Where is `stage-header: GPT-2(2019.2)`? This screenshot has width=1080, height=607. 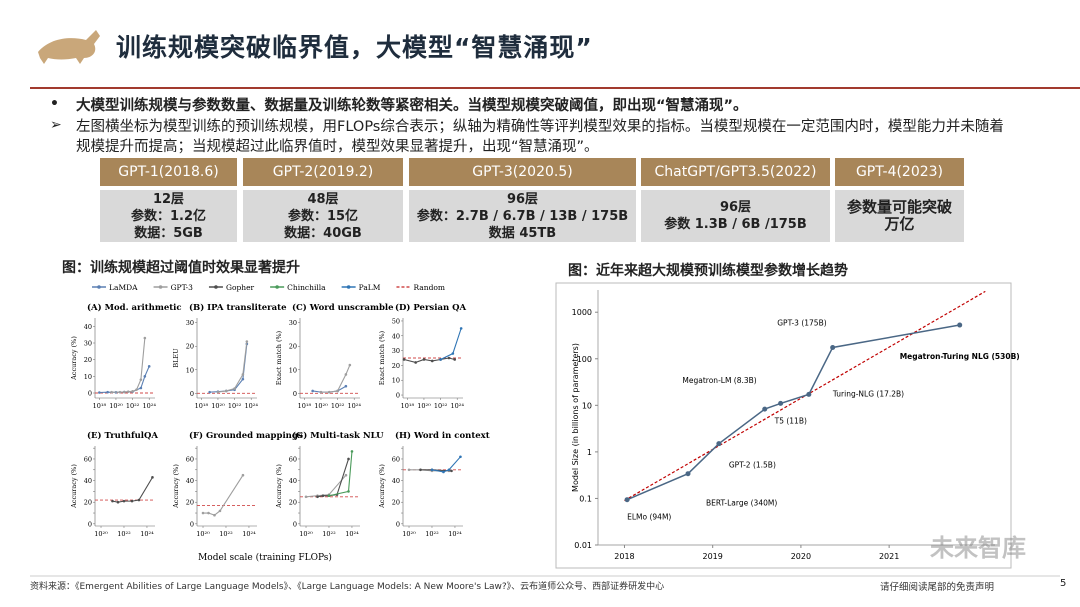
stage-header: GPT-2(2019.2) is located at coordinates (323, 172).